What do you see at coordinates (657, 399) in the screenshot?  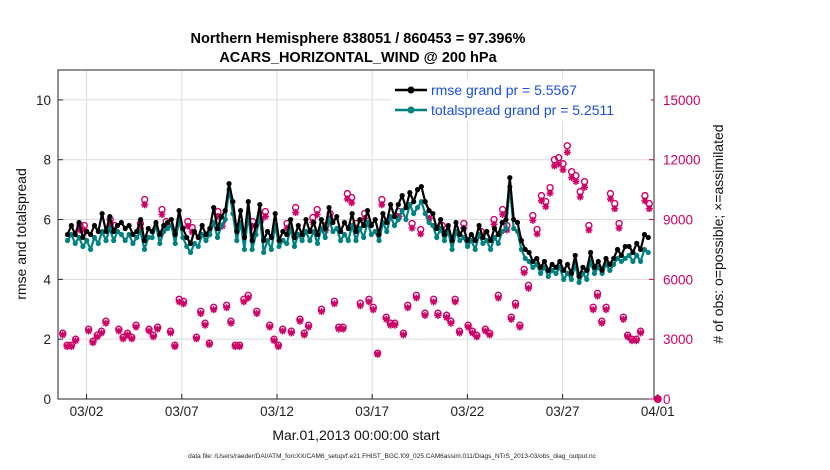 I see `obs-possible-marker` at bounding box center [657, 399].